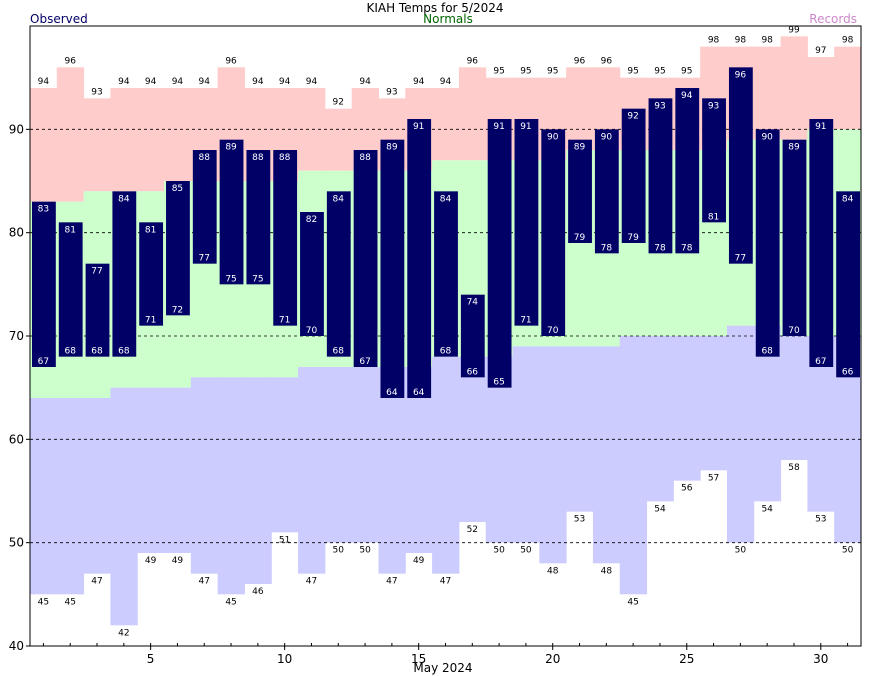 Image resolution: width=870 pixels, height=676 pixels. Describe the element at coordinates (713, 478) in the screenshot. I see `record-low-label: 57` at that location.